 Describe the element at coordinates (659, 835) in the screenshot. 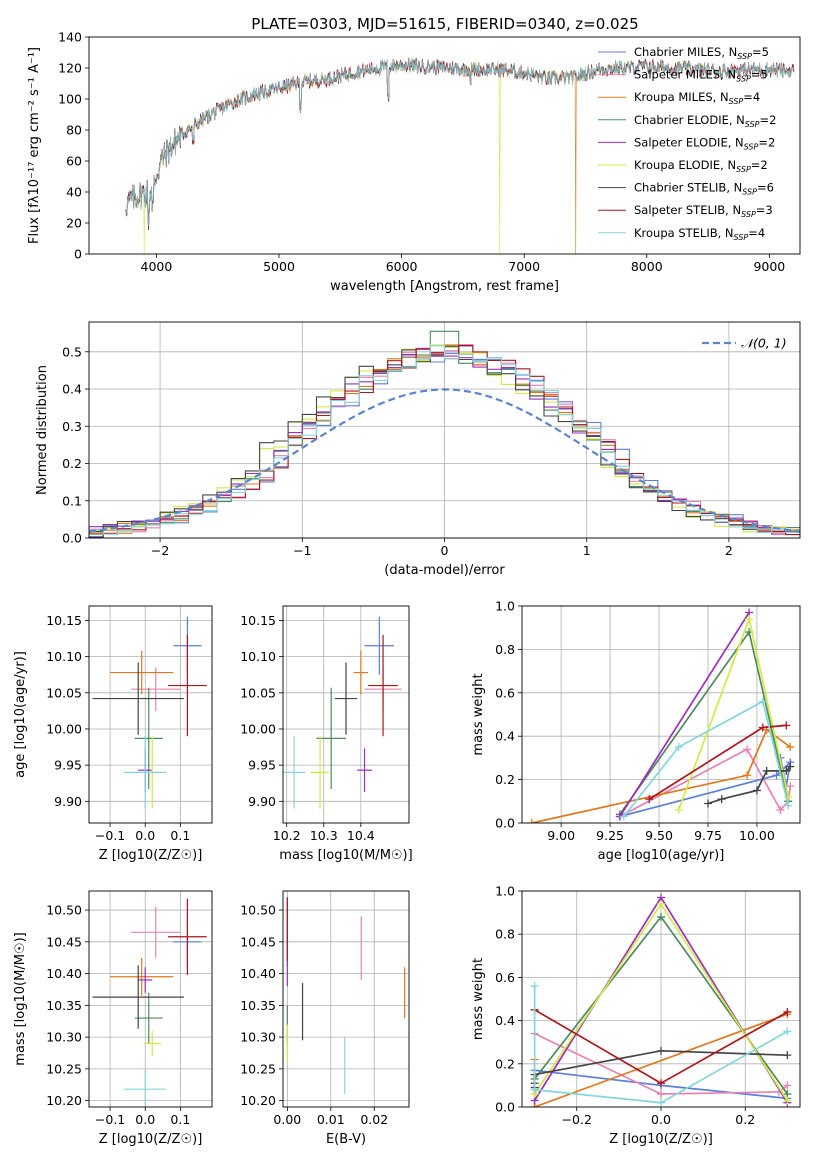

I see `x-tick-label: 9.50` at that location.